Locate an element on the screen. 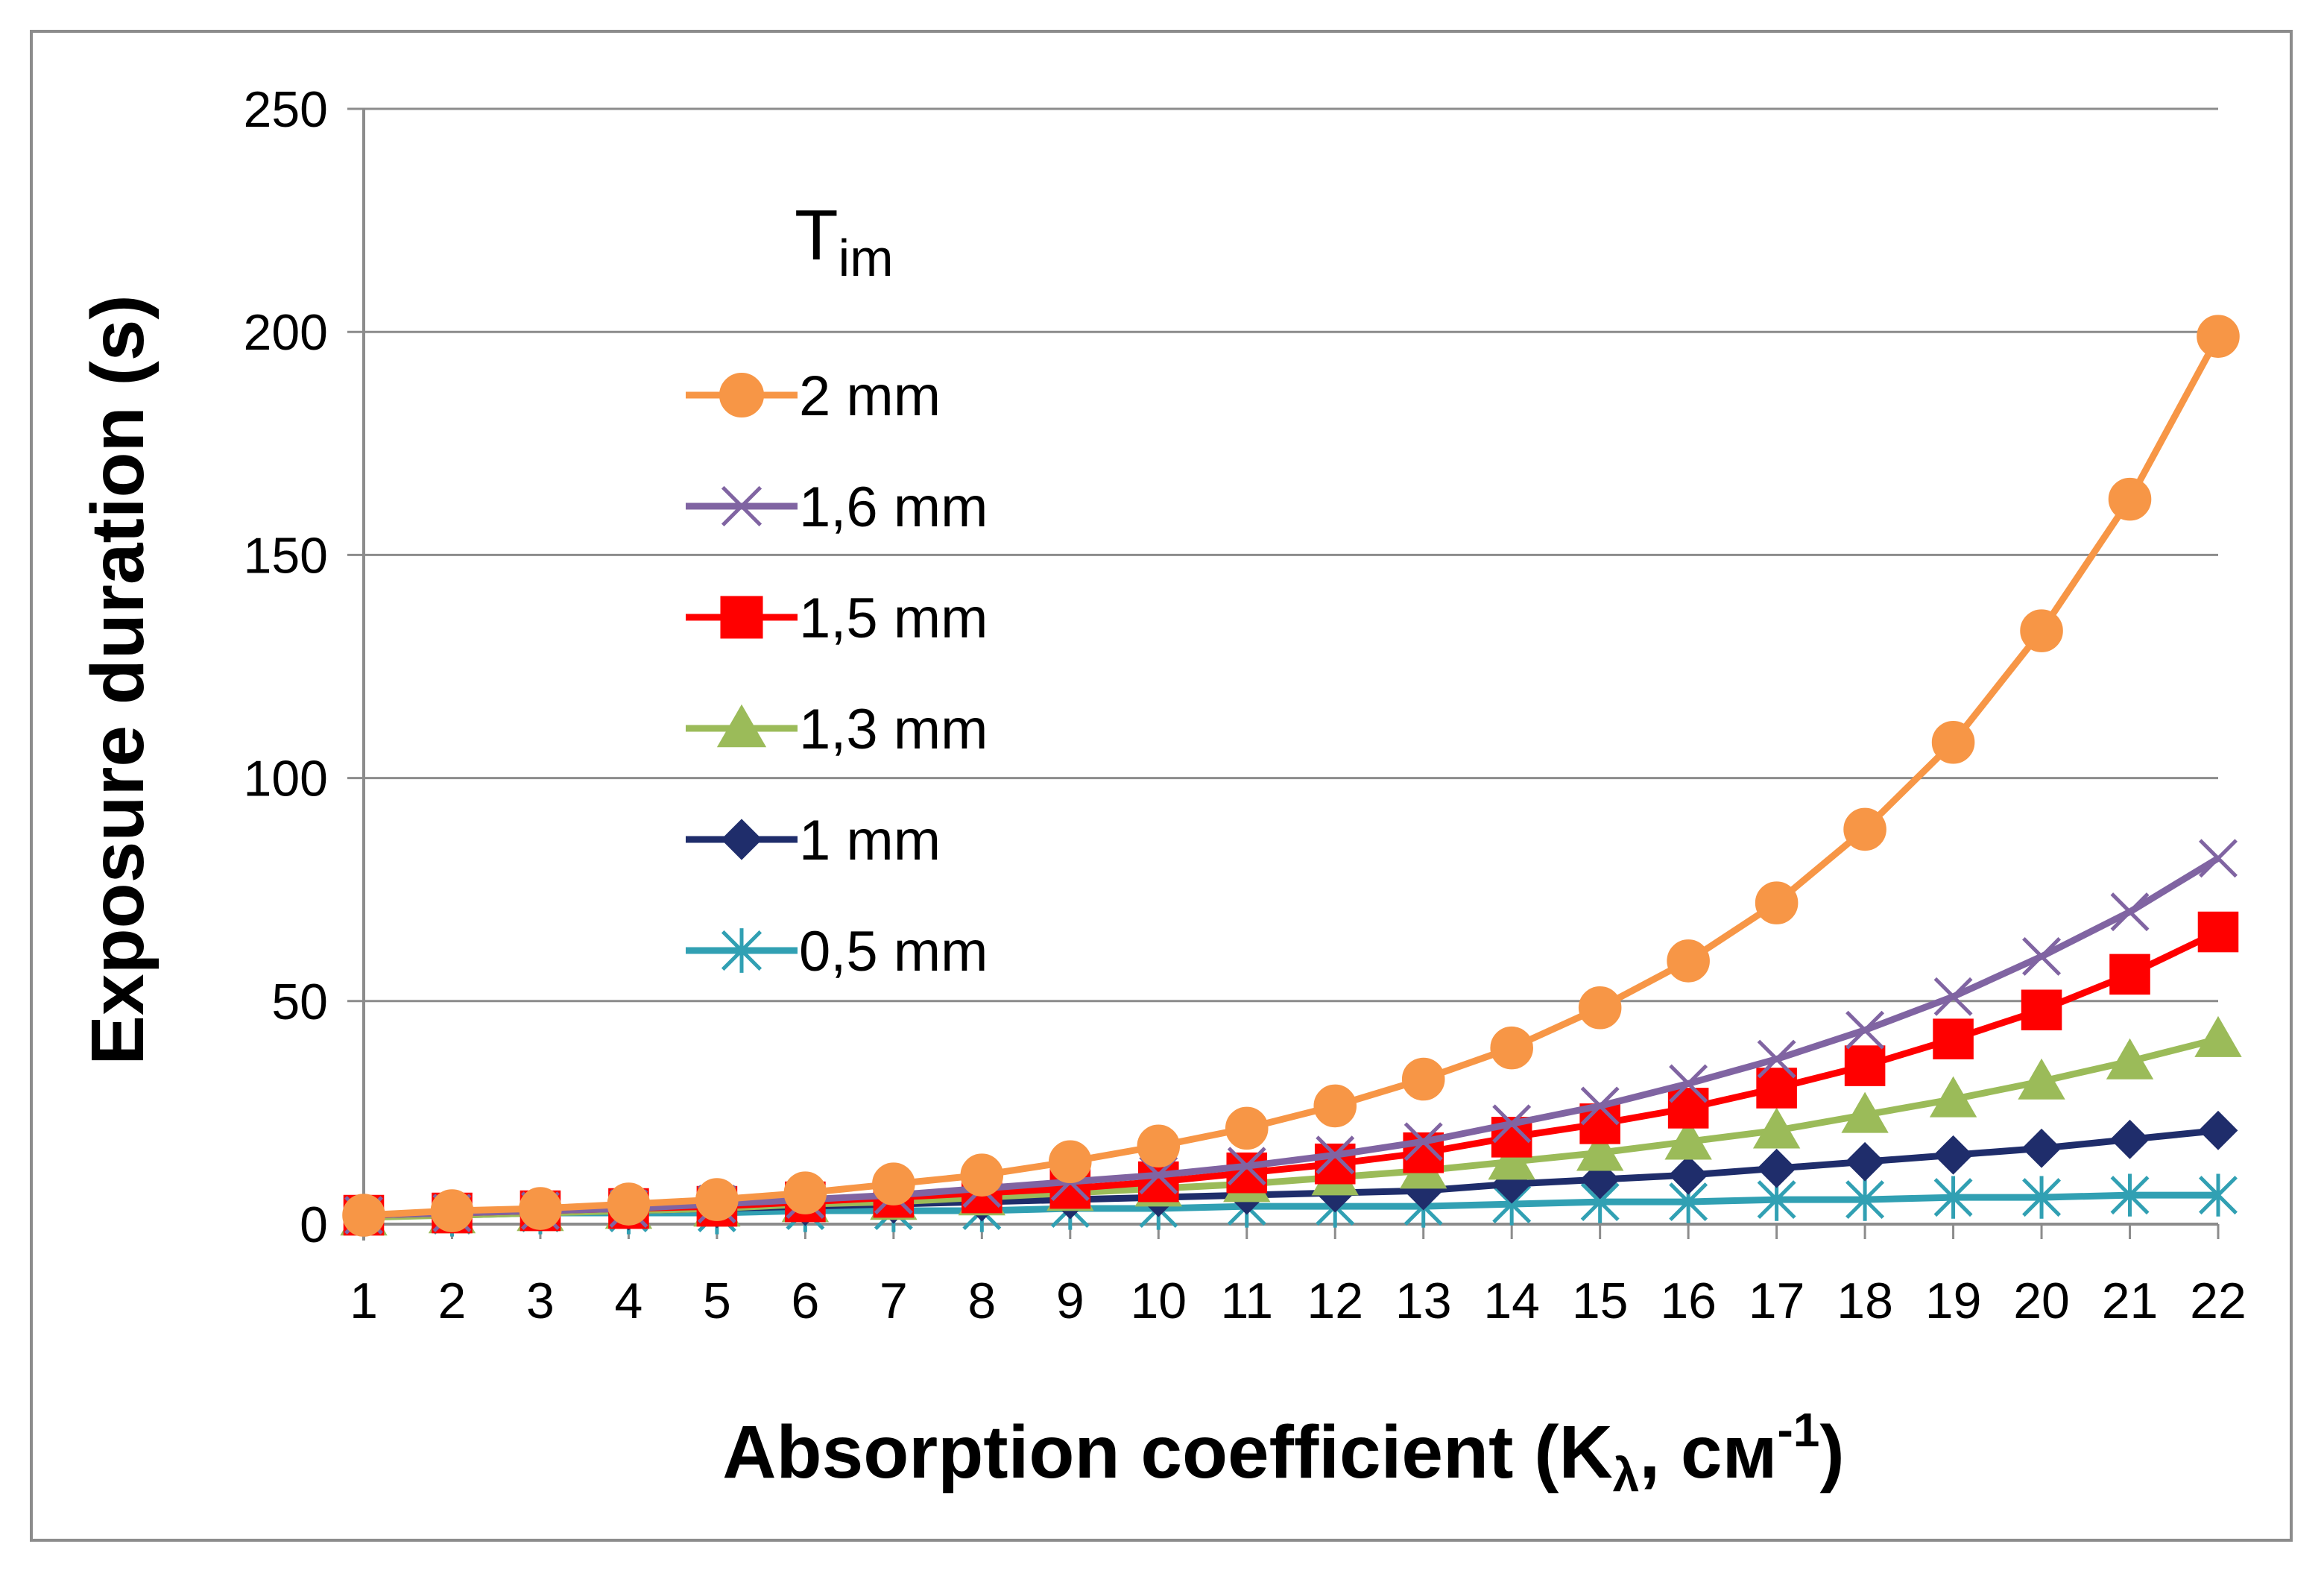  x-tick-label: 18 is located at coordinates (1865, 1301).